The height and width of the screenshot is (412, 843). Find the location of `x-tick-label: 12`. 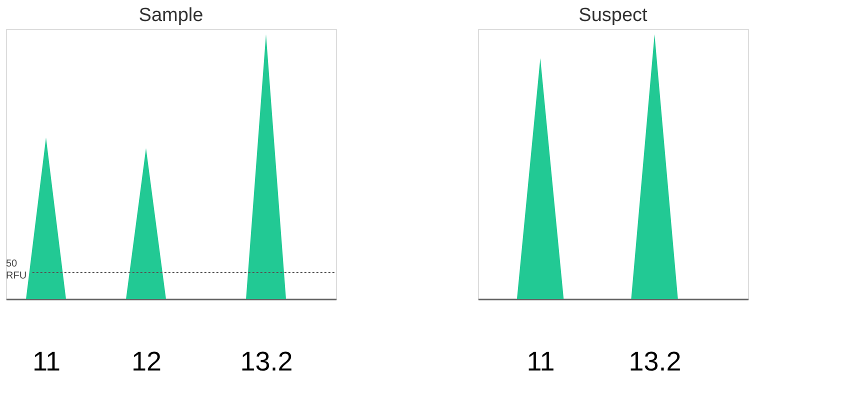

x-tick-label: 12 is located at coordinates (146, 361).